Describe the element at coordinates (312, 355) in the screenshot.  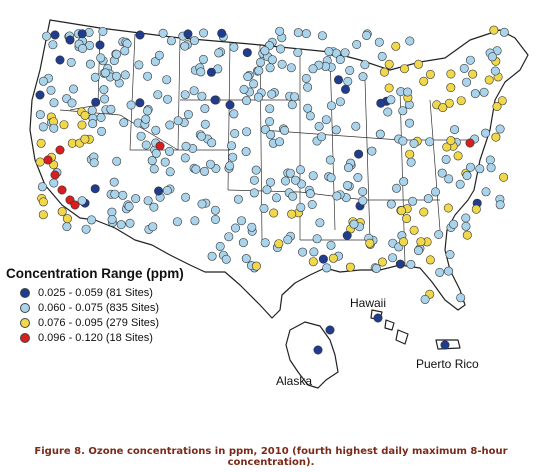
I see `alaska-outline` at that location.